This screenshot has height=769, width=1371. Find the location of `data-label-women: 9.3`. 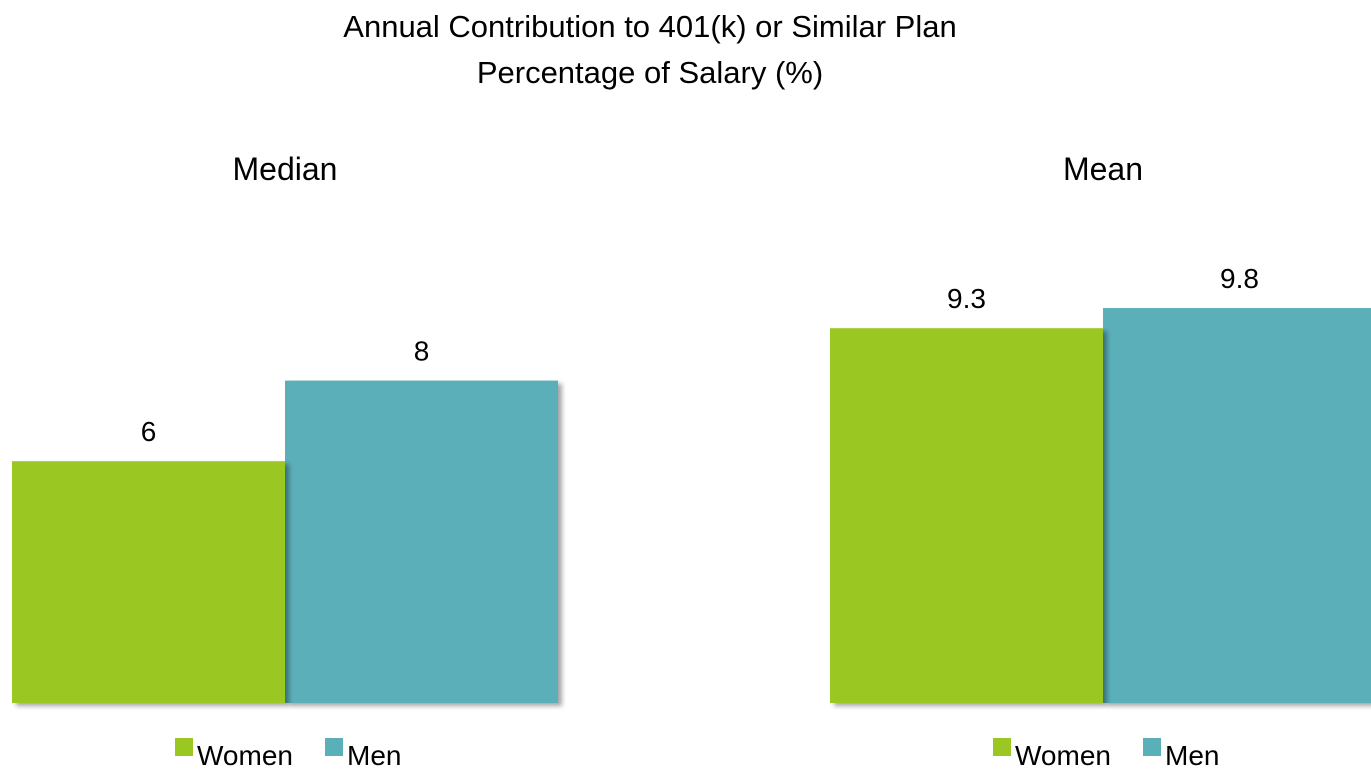

data-label-women: 9.3 is located at coordinates (966, 298).